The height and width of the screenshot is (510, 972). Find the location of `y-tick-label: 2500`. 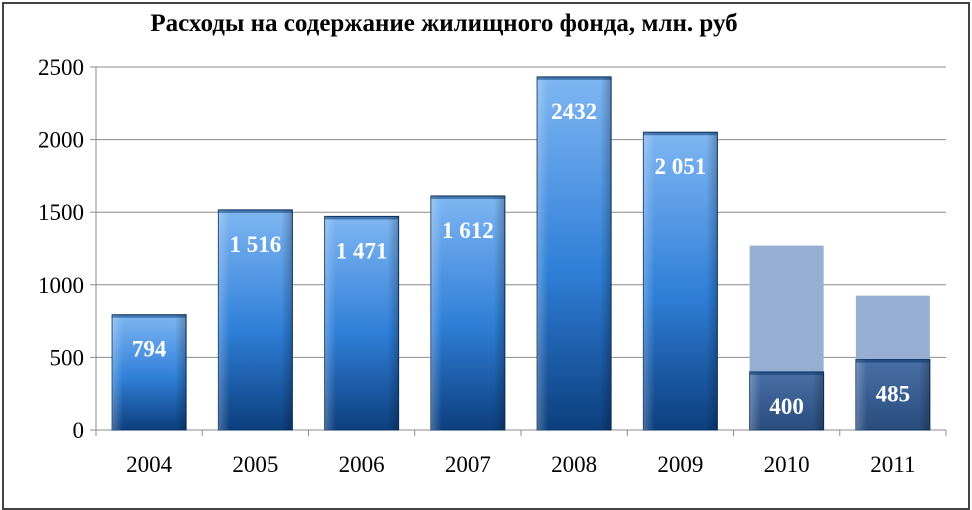

y-tick-label: 2500 is located at coordinates (61, 67).